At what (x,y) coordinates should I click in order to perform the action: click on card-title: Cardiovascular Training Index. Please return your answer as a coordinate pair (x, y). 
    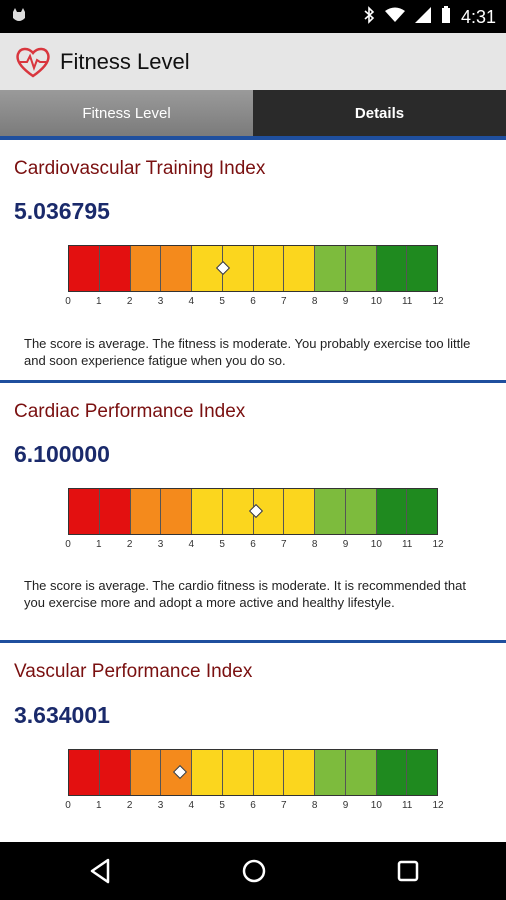
    Looking at the image, I should click on (140, 168).